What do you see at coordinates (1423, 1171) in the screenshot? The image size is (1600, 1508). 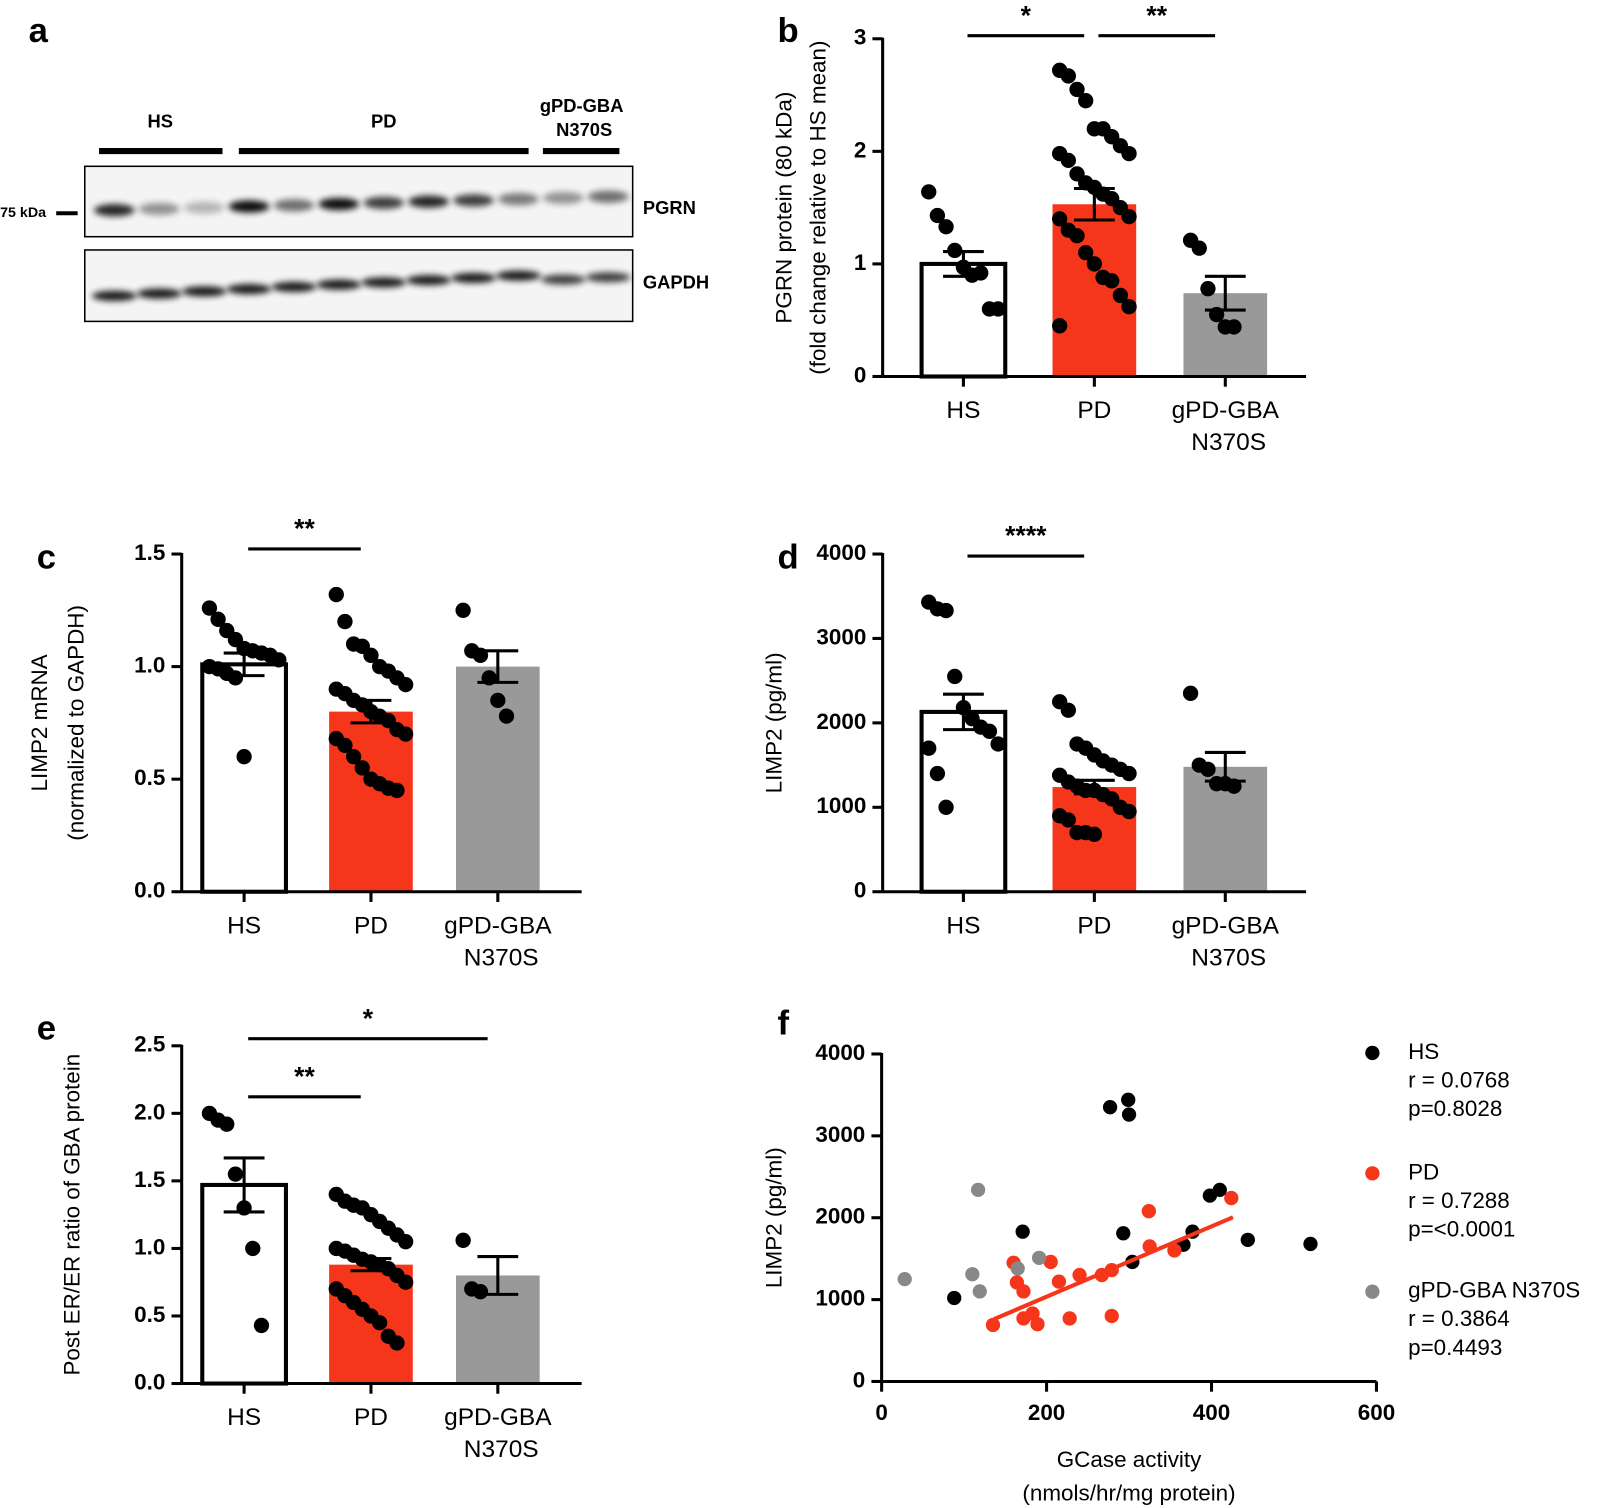 I see `legend-label: PD` at bounding box center [1423, 1171].